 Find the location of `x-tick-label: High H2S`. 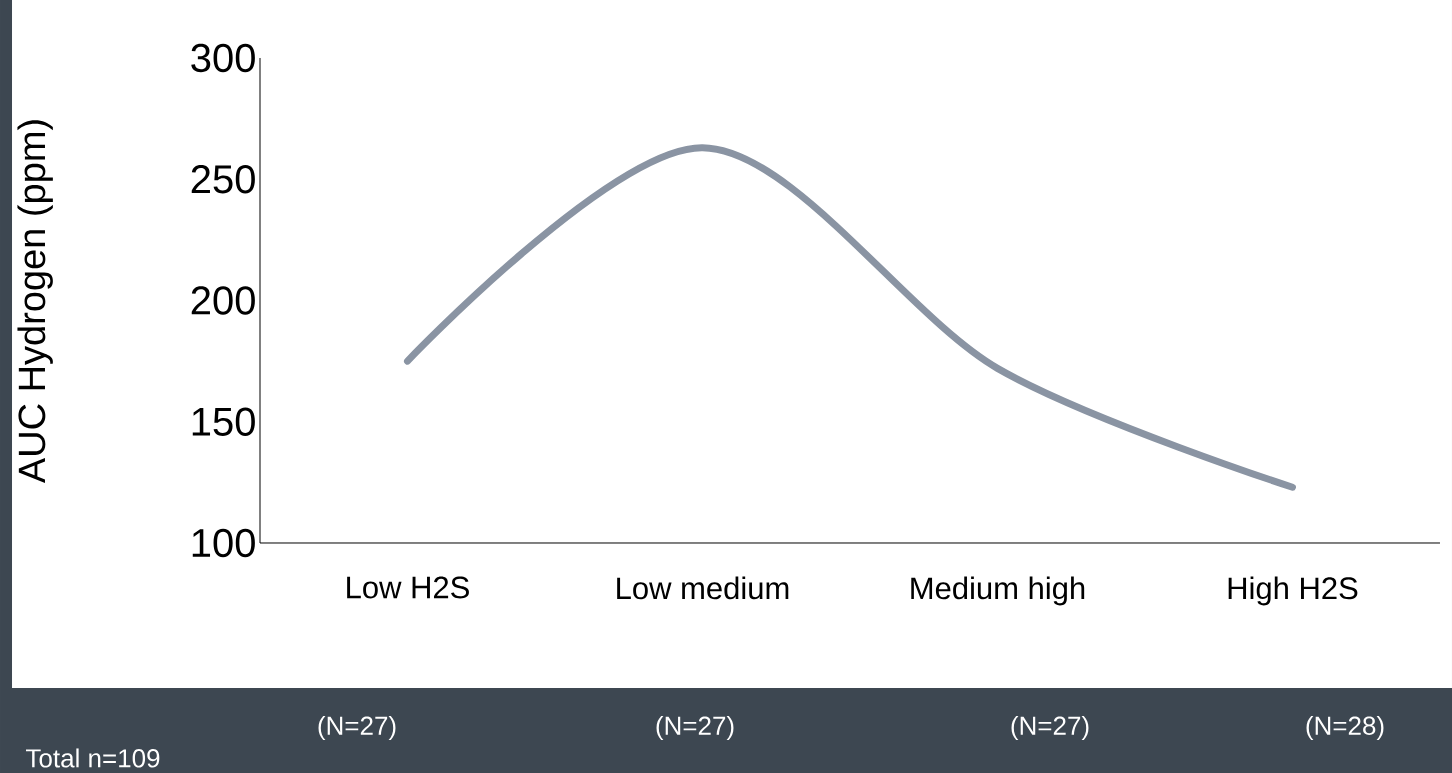

x-tick-label: High H2S is located at coordinates (1293, 591).